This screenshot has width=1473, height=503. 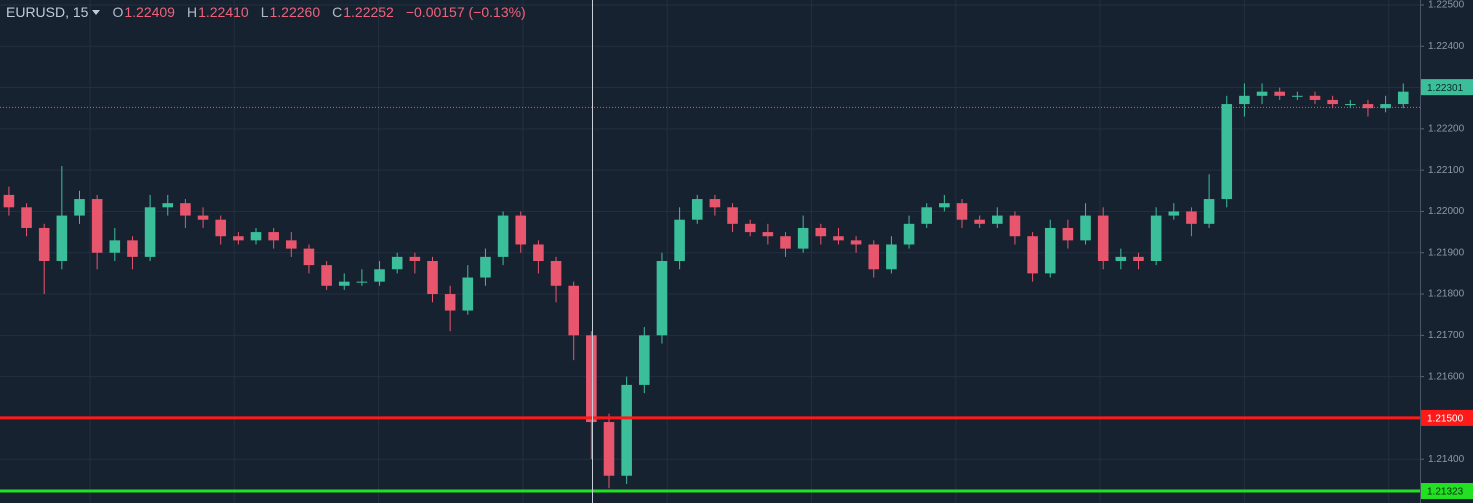 I want to click on last-price-tag, so click(x=1447, y=87).